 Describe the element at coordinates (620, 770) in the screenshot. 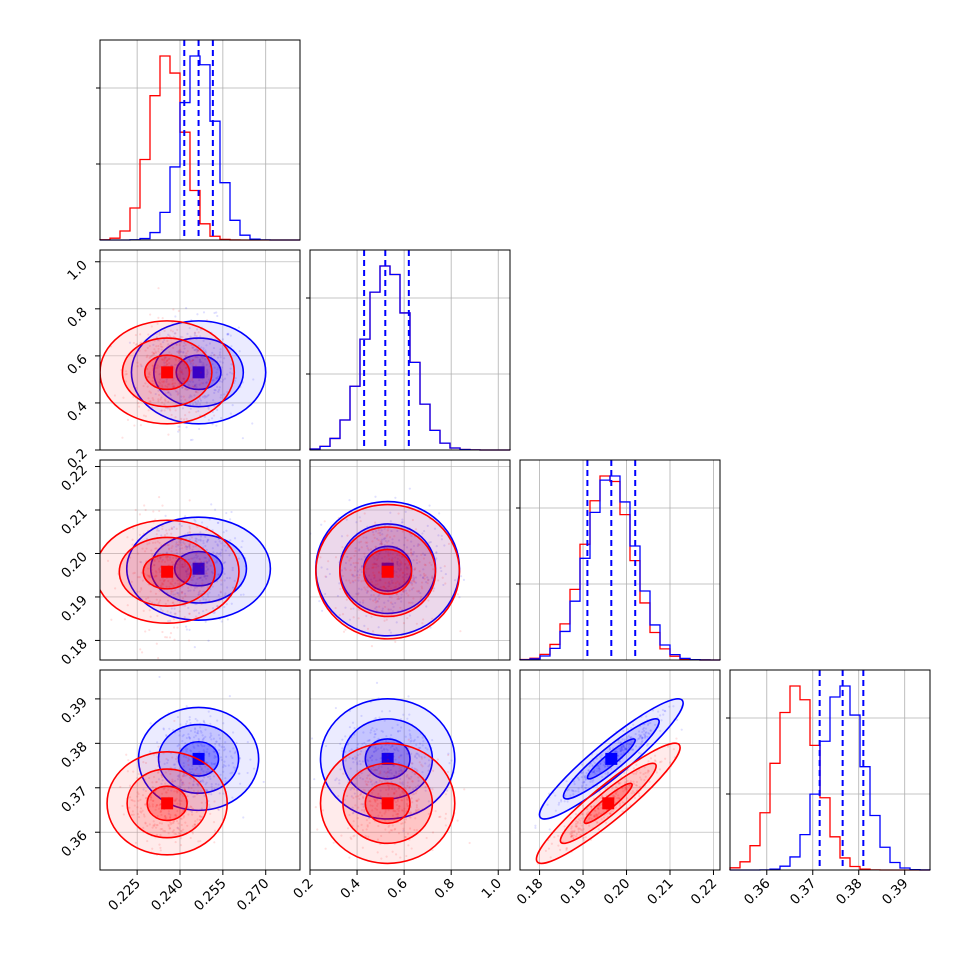

I see `panel-frame` at that location.